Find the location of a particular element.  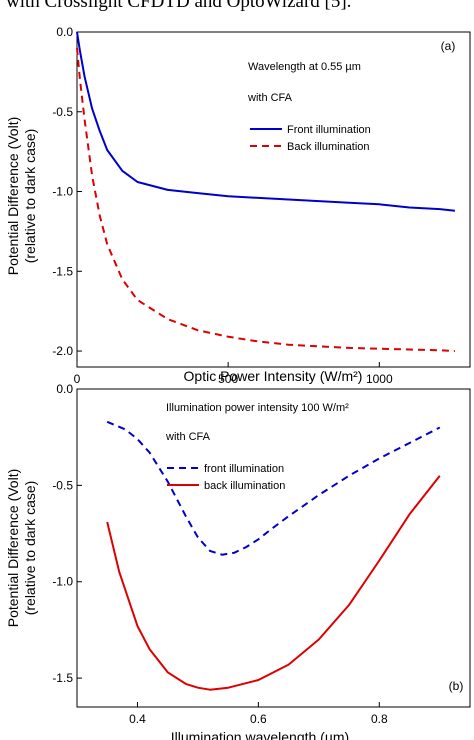

legend-label-front-illumination-b: front illumination is located at coordinates (244, 469).